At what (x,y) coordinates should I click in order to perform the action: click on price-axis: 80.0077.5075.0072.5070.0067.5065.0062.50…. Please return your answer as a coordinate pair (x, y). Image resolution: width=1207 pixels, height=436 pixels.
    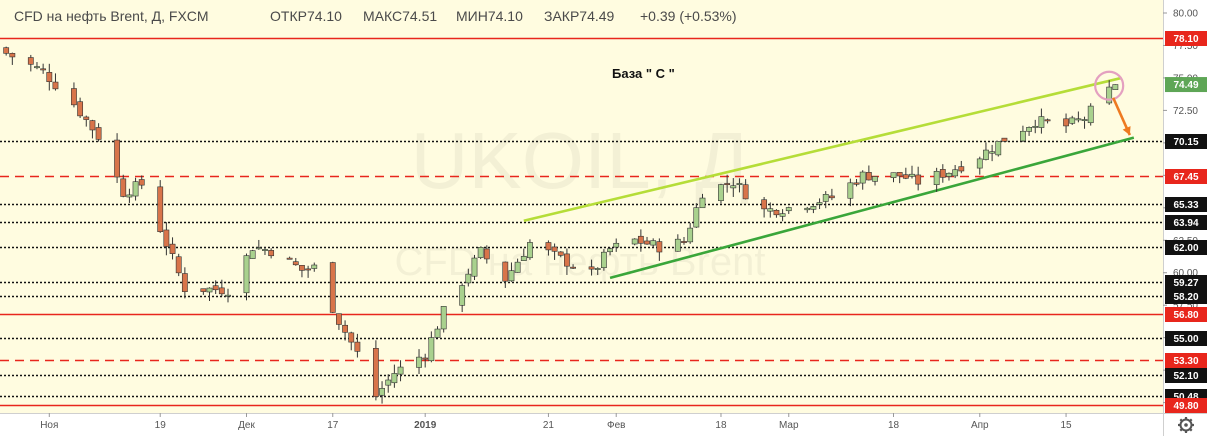
    Looking at the image, I should click on (1185, 210).